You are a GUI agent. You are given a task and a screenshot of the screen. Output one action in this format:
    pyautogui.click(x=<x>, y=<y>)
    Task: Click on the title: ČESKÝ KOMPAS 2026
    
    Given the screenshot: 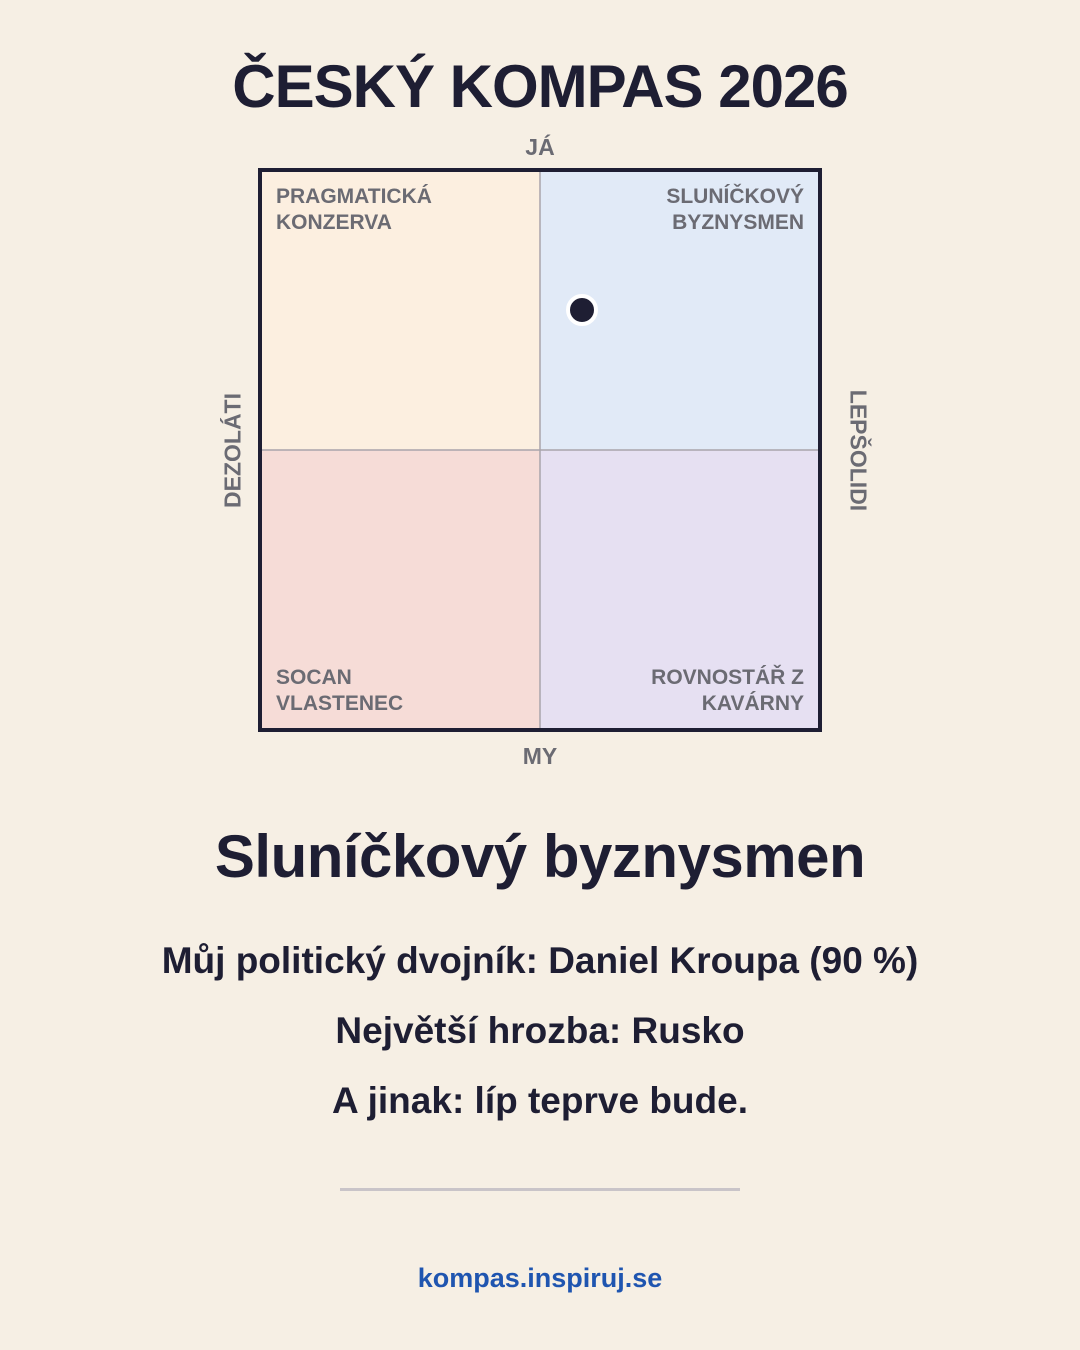 What is the action you would take?
    pyautogui.click(x=540, y=86)
    